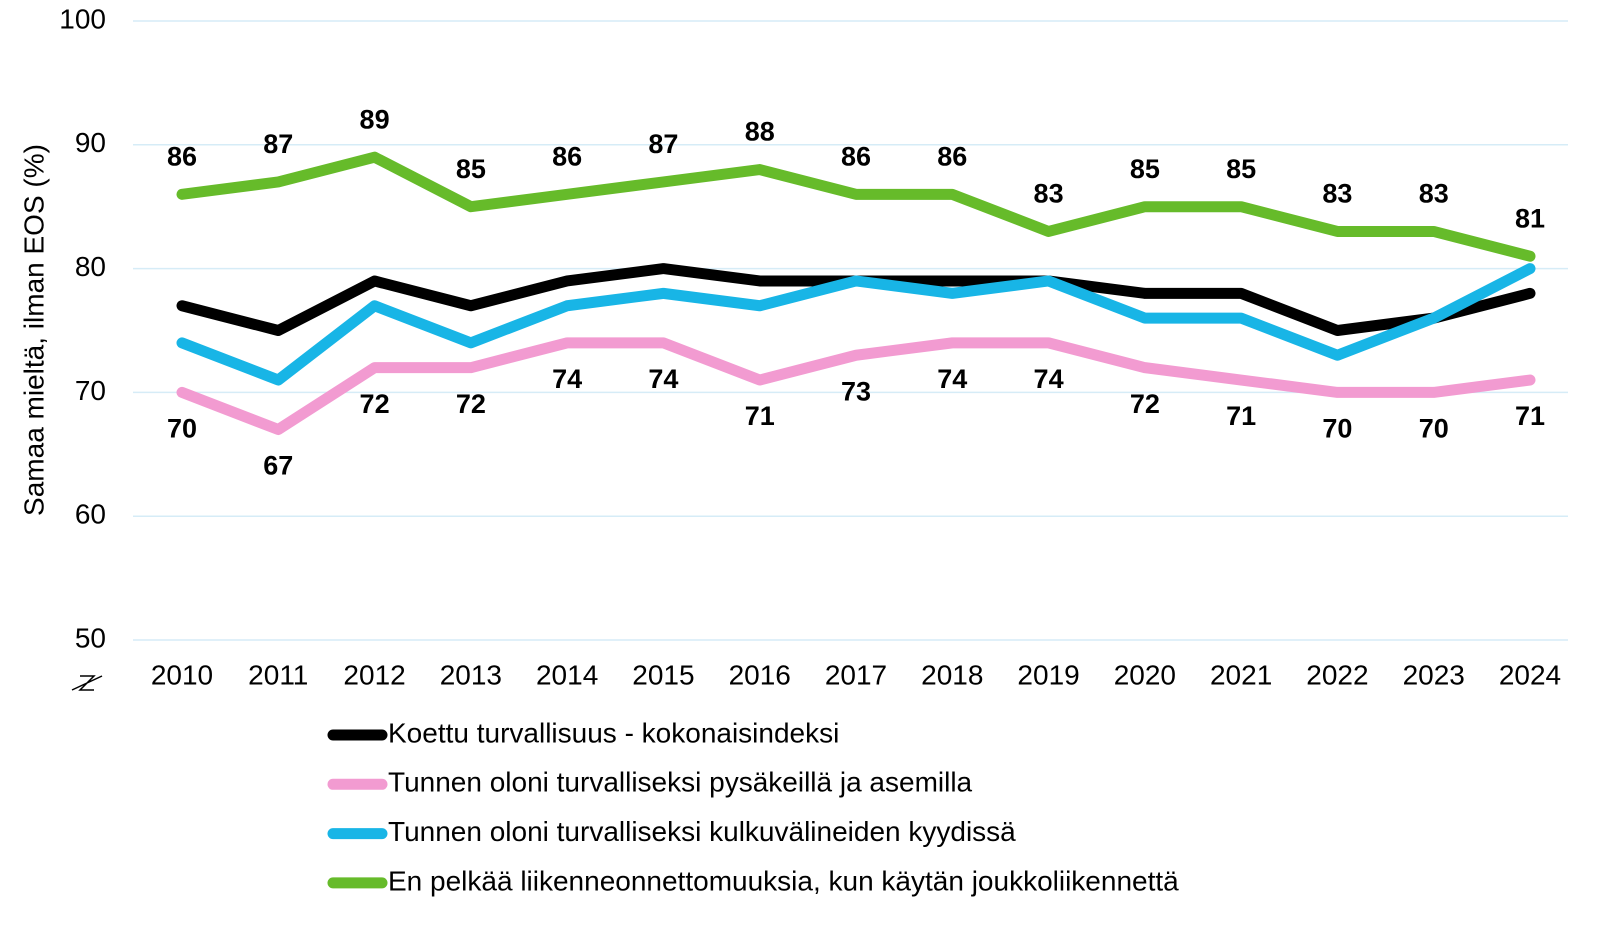 This screenshot has width=1617, height=928. Describe the element at coordinates (82, 18) in the screenshot. I see `y-tick-label: 100` at that location.